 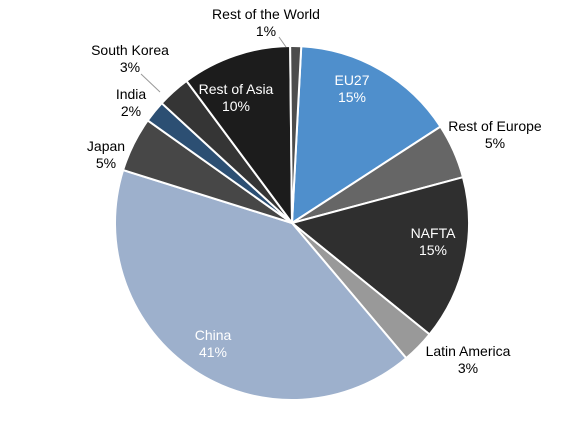 What do you see at coordinates (131, 94) in the screenshot?
I see `slice-name-label: India` at bounding box center [131, 94].